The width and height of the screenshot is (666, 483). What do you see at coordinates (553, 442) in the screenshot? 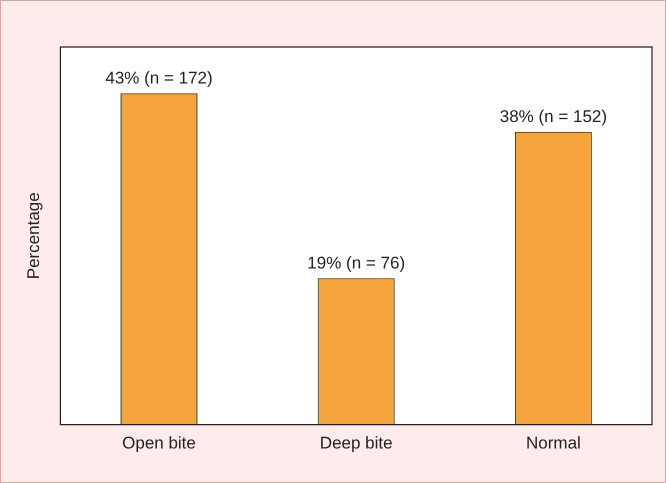
I see `x-tick-label: Normal` at bounding box center [553, 442].